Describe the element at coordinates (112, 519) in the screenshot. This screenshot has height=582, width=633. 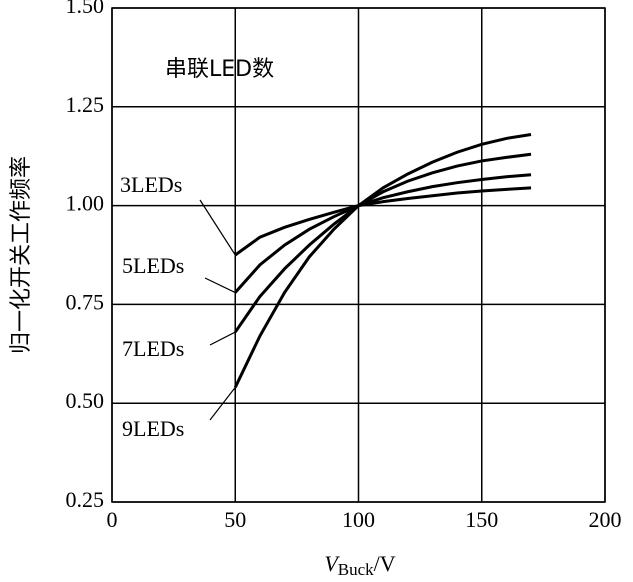
I see `x-tick-label: 0` at that location.